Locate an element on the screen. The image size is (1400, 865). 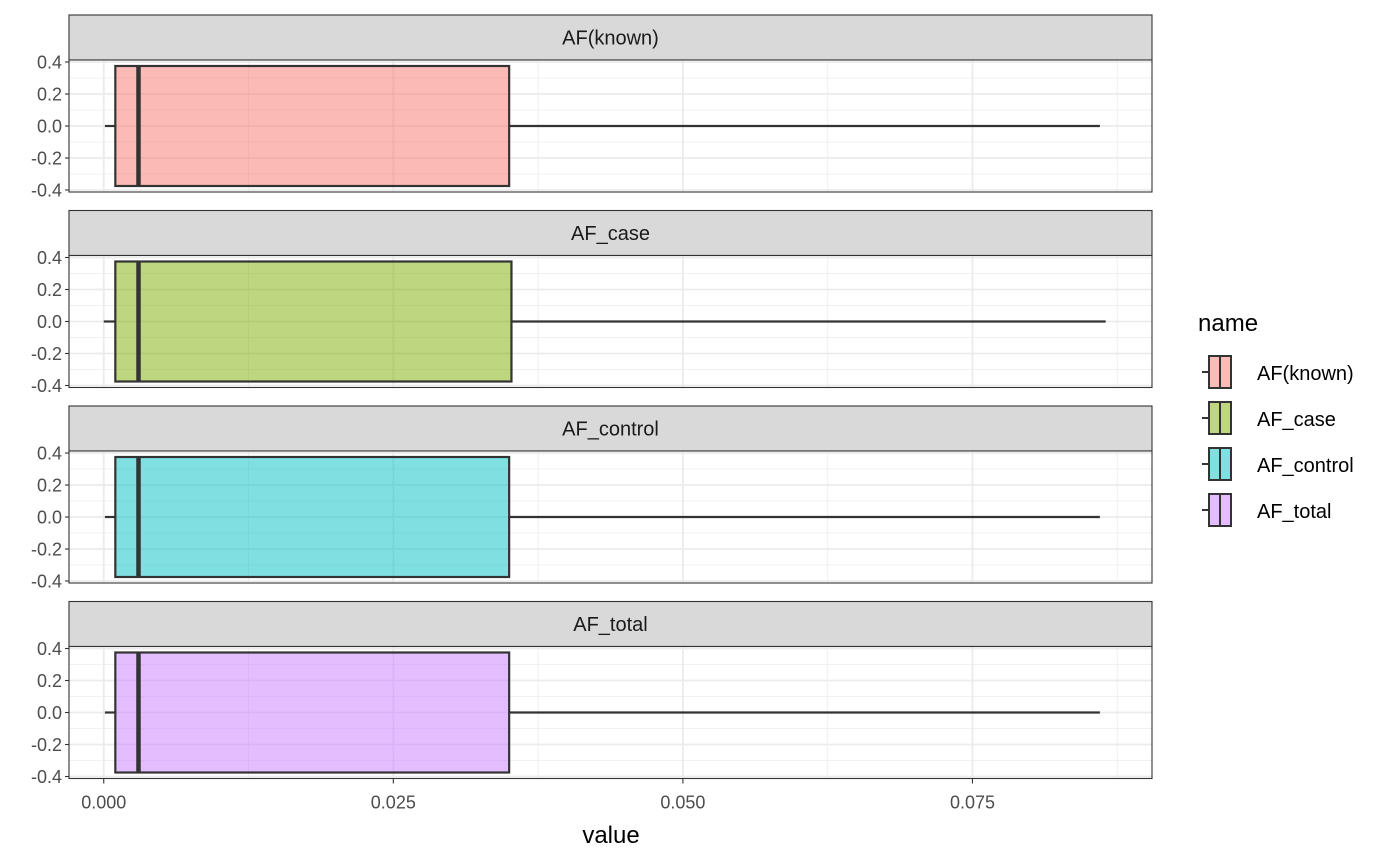
legend-title: name is located at coordinates (1228, 323).